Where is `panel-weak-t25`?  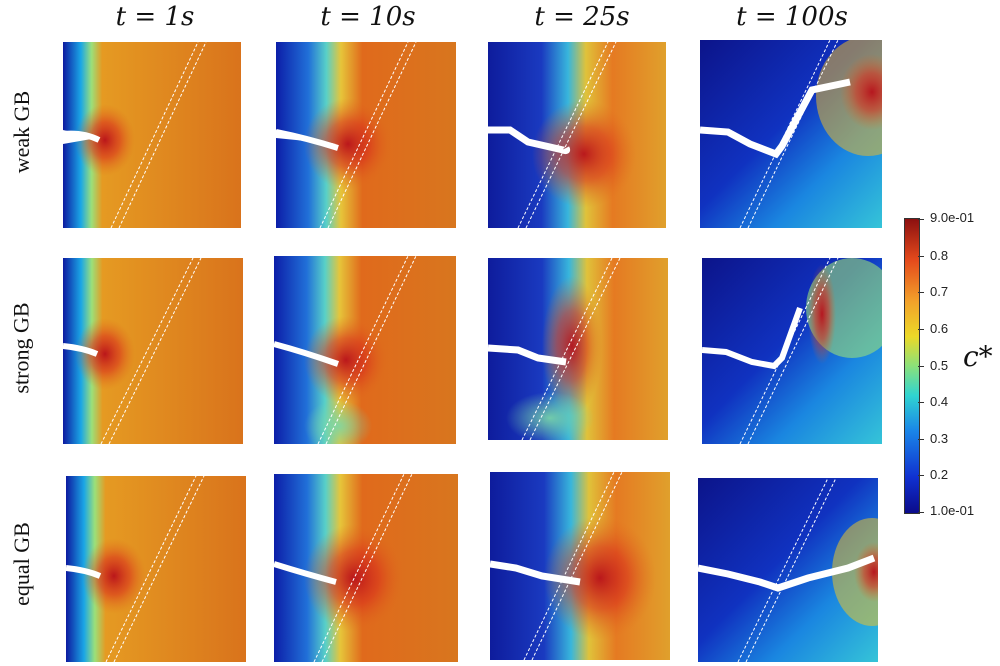 panel-weak-t25 is located at coordinates (577, 135).